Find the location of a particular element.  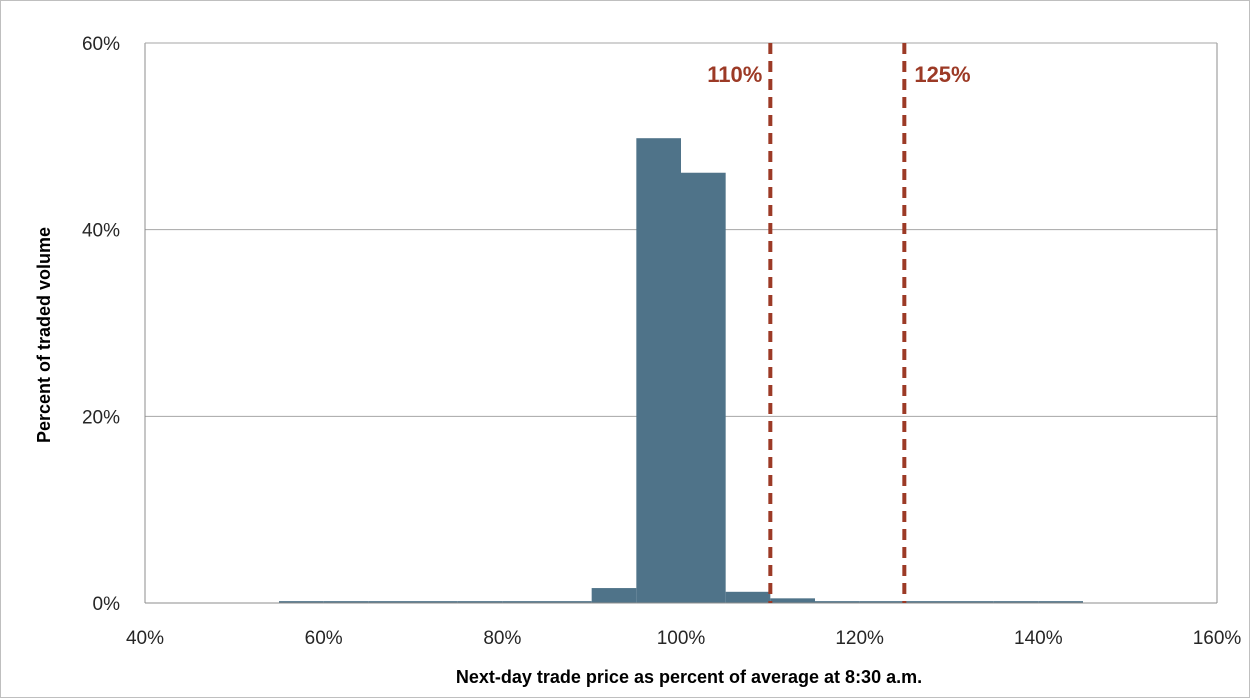

x-tick-labels: 40% 60% 80% 100% 120% 140% 160% is located at coordinates (683, 638).